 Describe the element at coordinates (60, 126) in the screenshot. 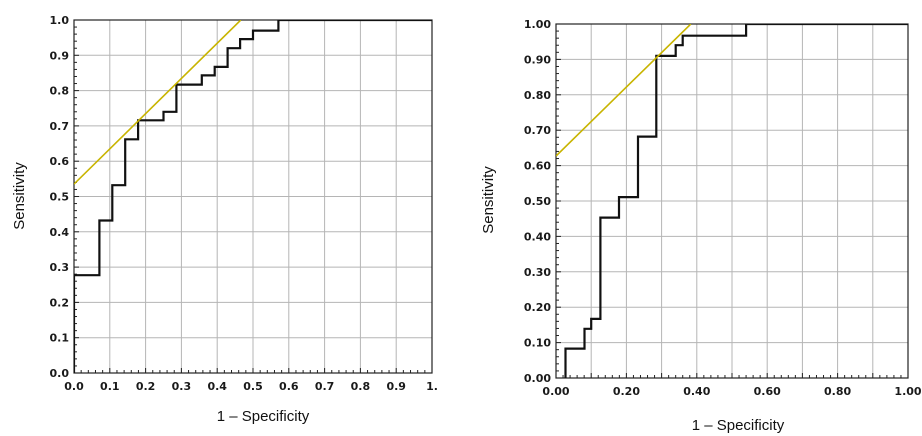

I see `y-tick-label: 0.7` at that location.